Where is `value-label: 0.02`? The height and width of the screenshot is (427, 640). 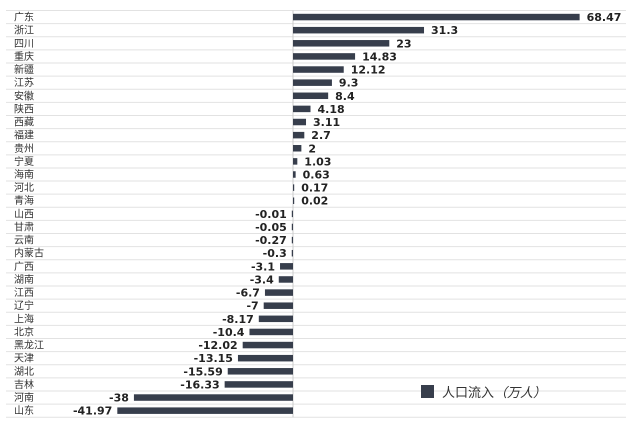
value-label: 0.02 is located at coordinates (314, 201).